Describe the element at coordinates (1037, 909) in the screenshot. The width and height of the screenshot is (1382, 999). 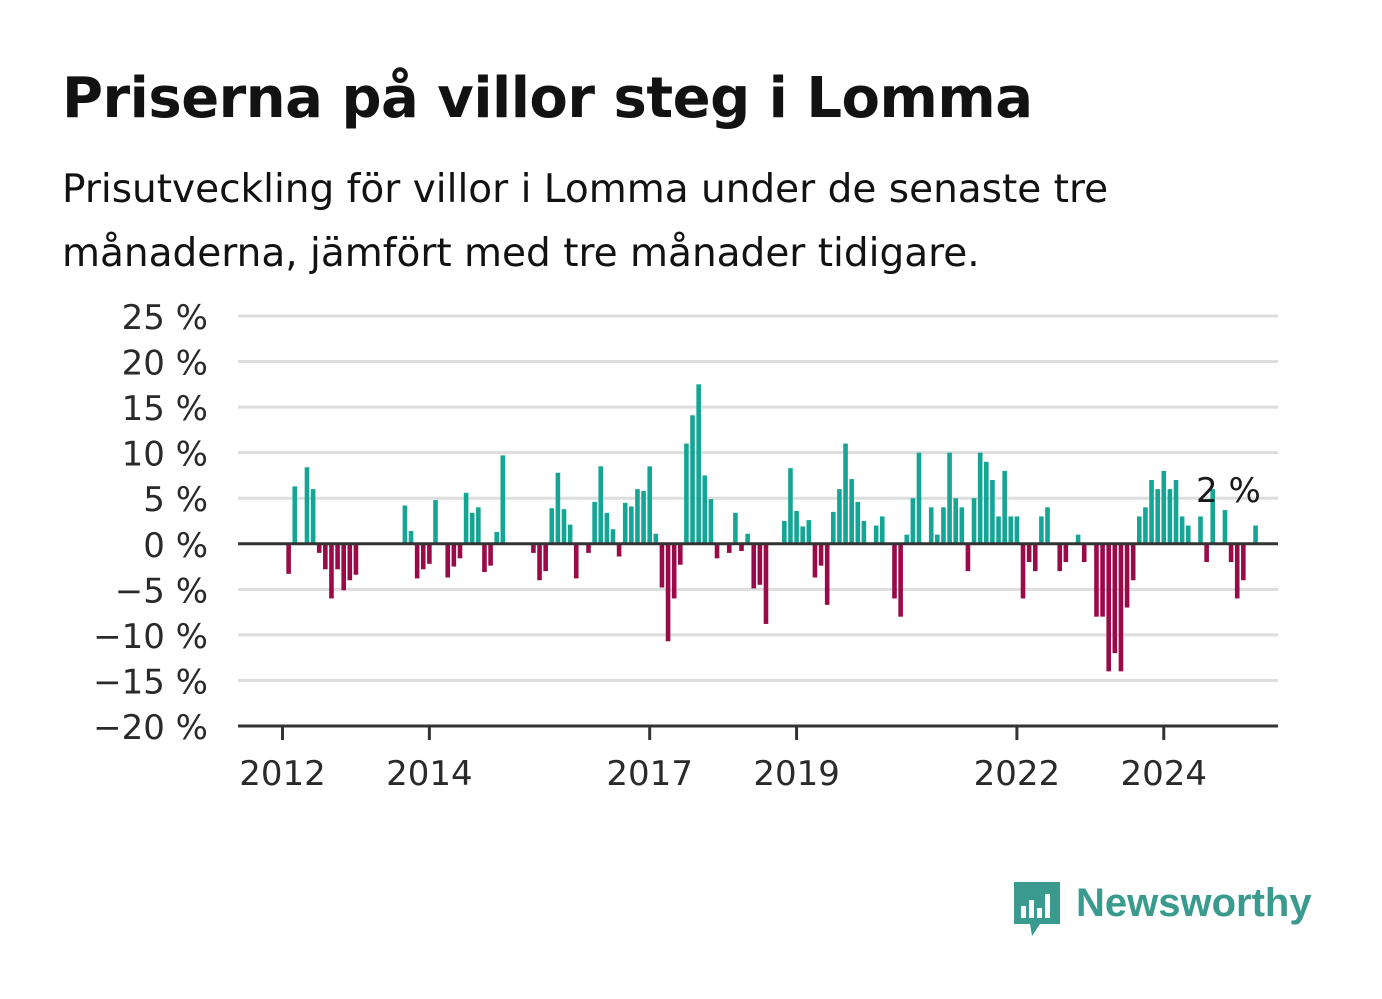
I see `newsworthy-logo-icon` at that location.